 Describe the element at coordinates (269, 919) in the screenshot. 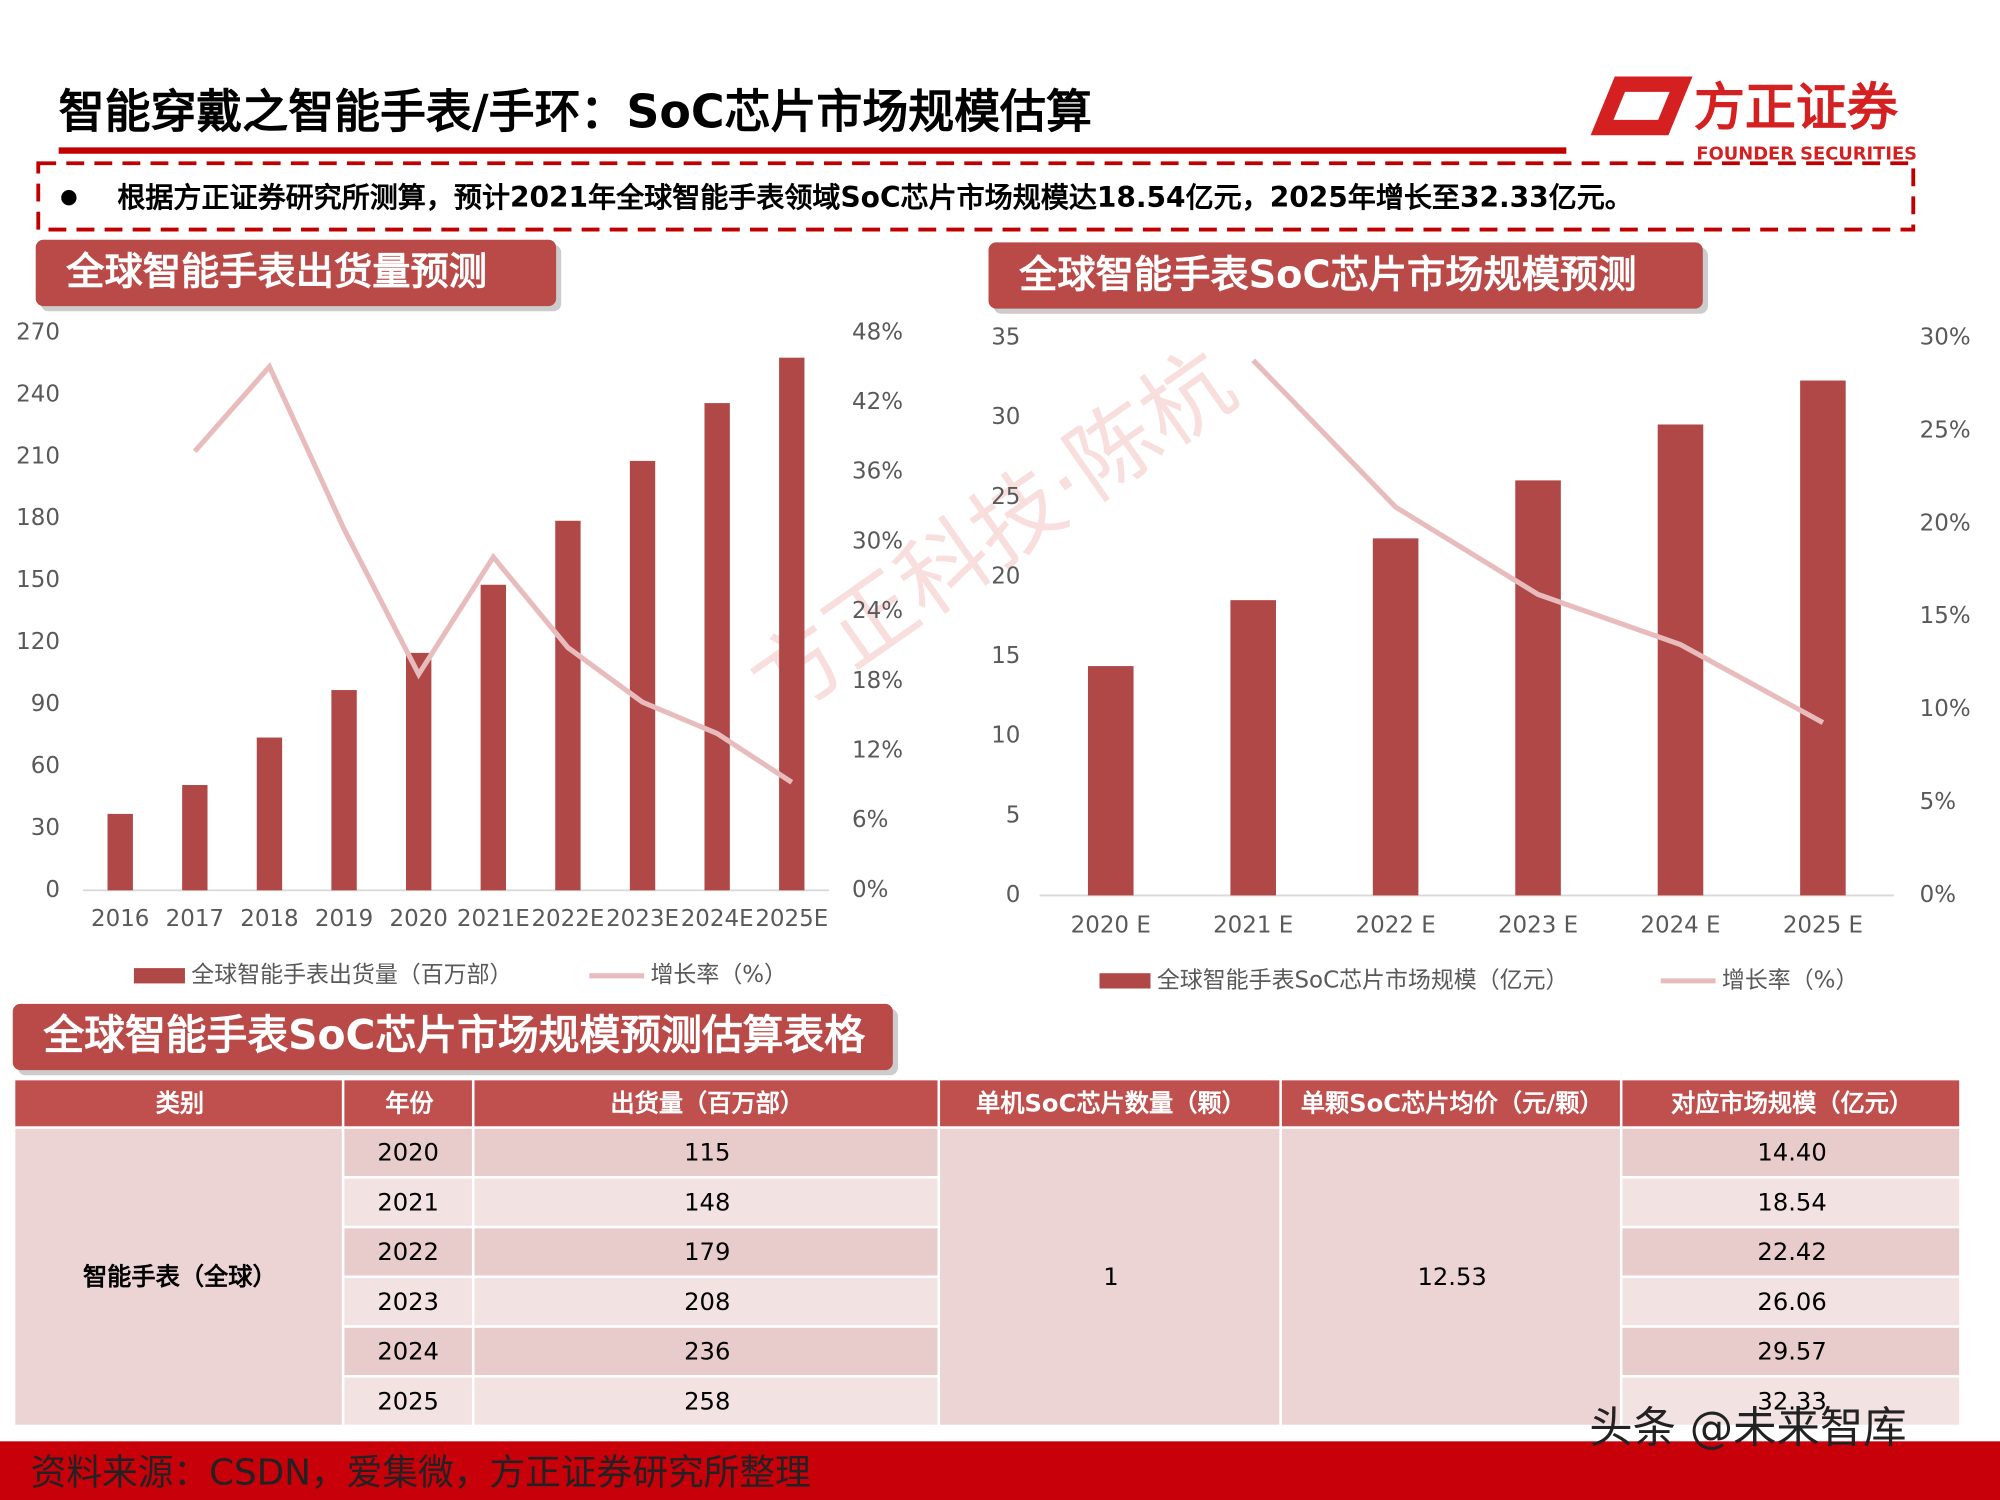

I see `x-tick-label: 2018` at that location.